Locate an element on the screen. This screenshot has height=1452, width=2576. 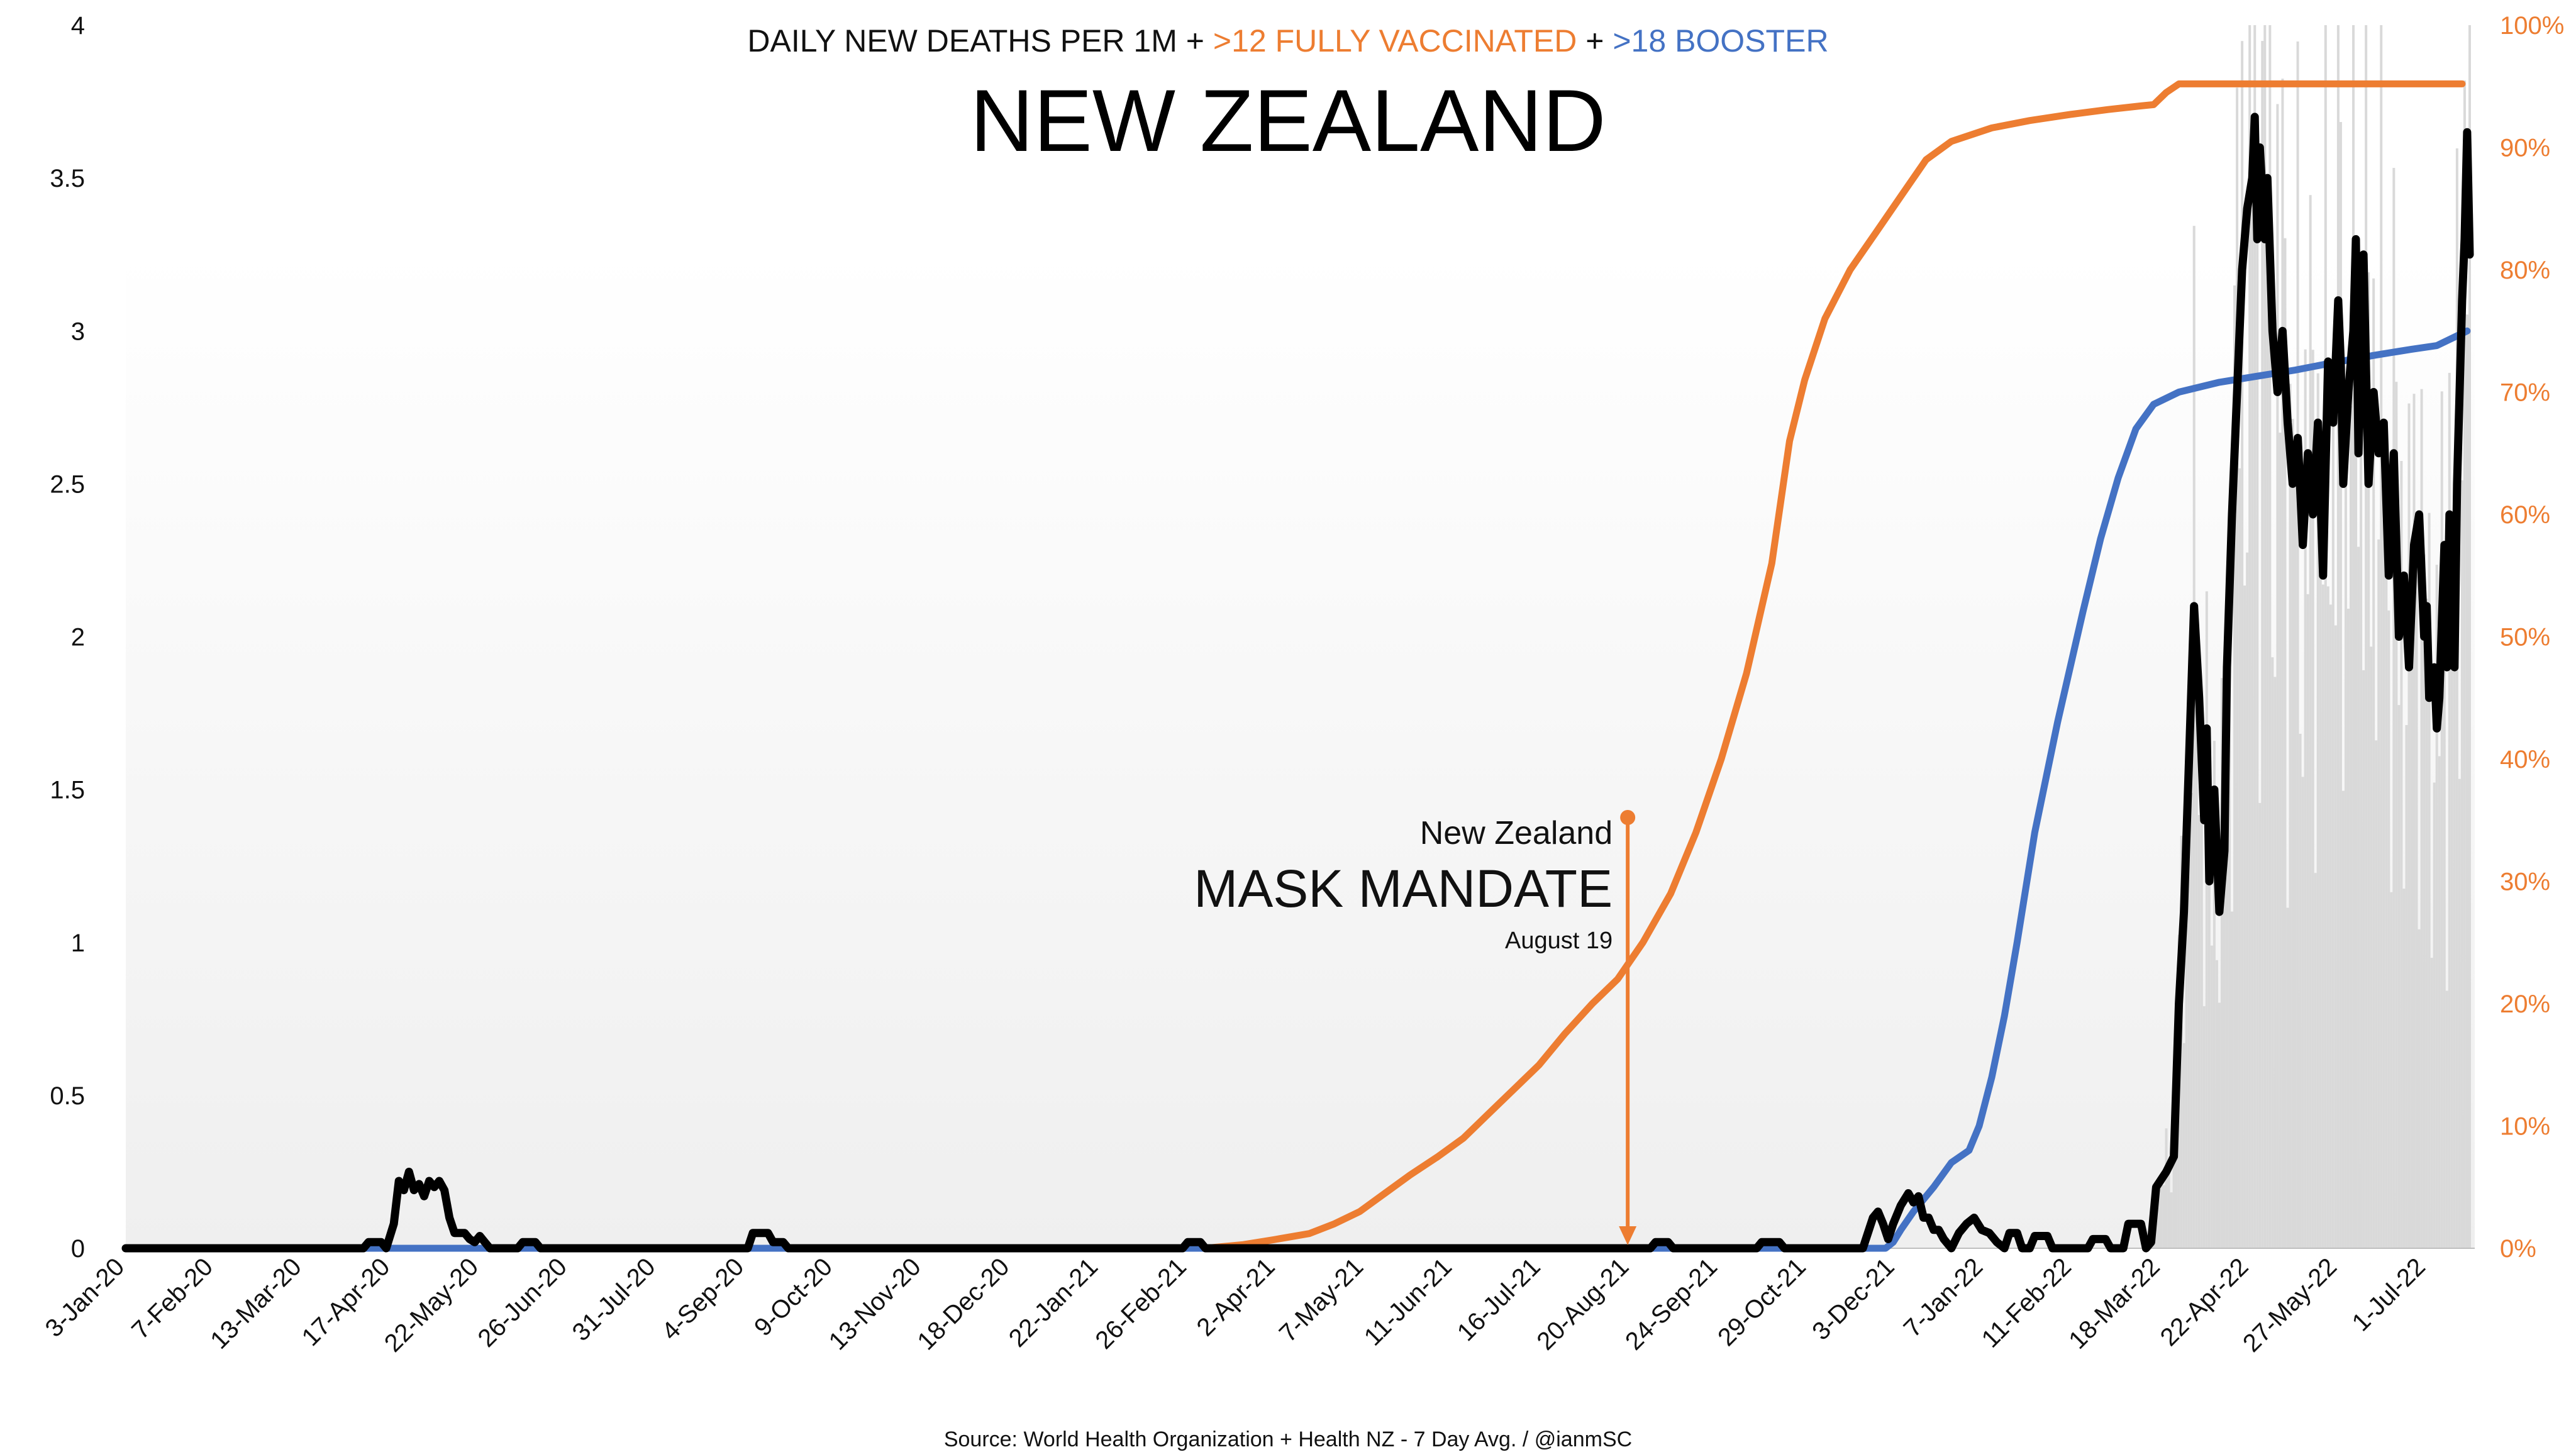
x-tick-label: 29-Oct-21 is located at coordinates (1762, 1302).